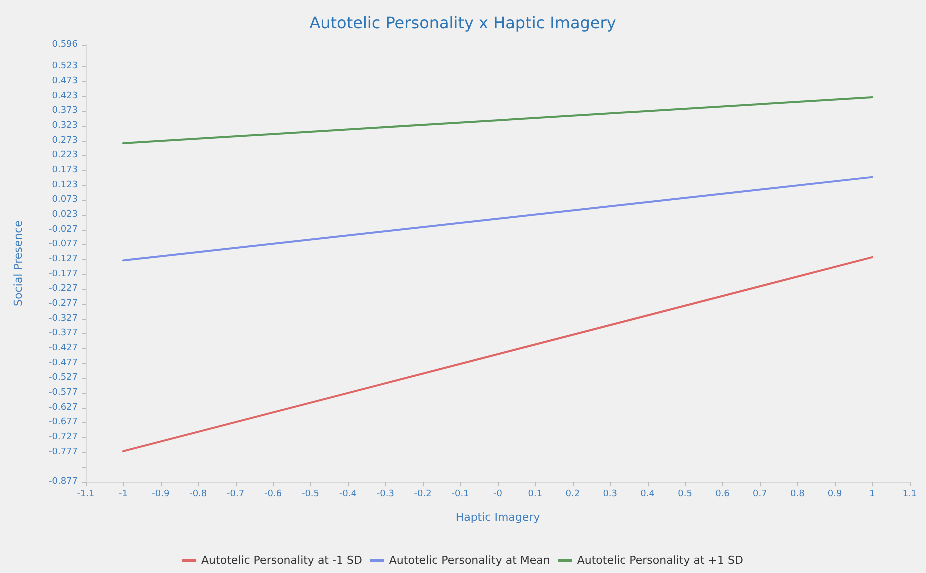 Image resolution: width=926 pixels, height=573 pixels. What do you see at coordinates (236, 495) in the screenshot?
I see `x-tick-label: -0.7` at bounding box center [236, 495].